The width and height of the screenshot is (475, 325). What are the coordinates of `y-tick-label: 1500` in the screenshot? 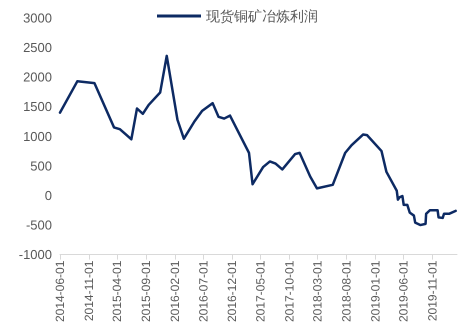 It's located at (37, 106).